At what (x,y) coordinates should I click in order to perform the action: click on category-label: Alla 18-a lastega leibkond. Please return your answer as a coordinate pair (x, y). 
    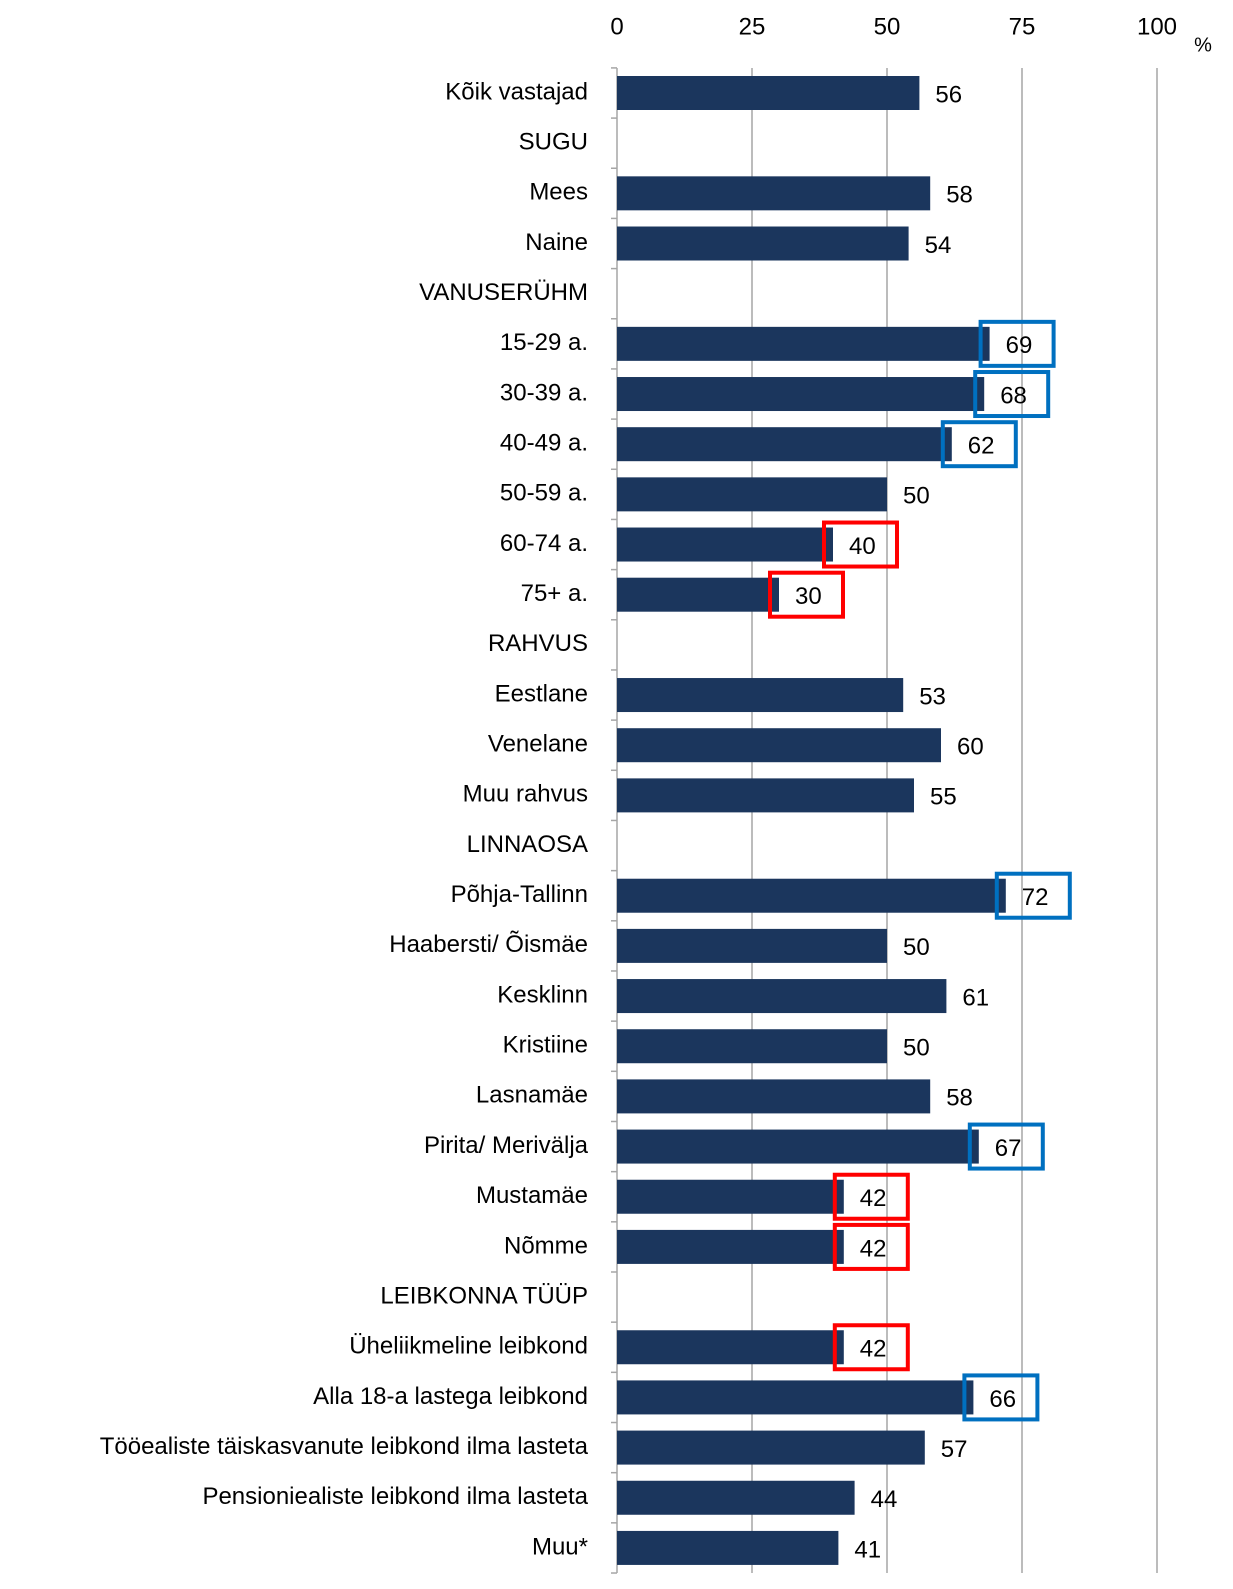
    Looking at the image, I should click on (450, 1396).